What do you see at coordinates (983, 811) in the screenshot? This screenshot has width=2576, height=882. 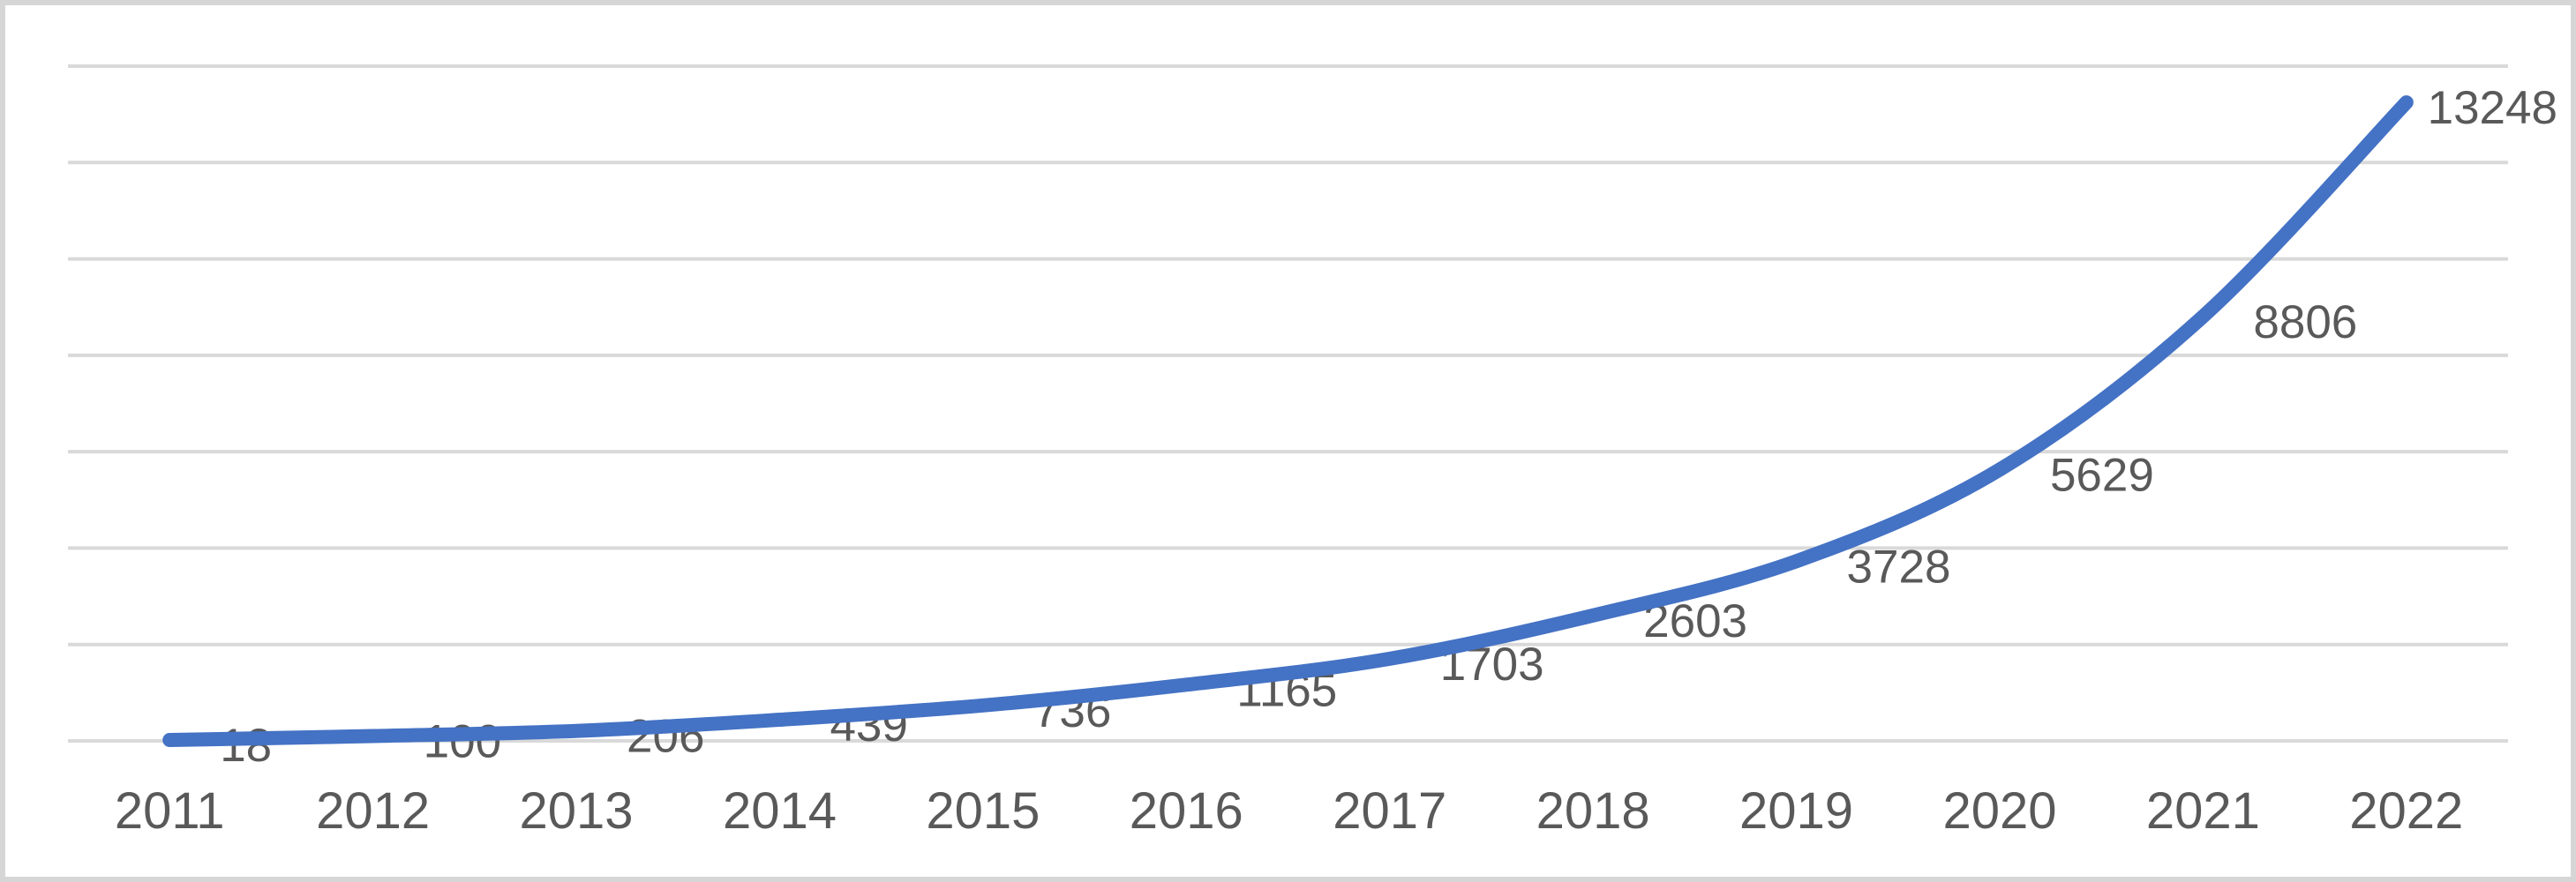 I see `x-axis-tick-label: 2015` at bounding box center [983, 811].